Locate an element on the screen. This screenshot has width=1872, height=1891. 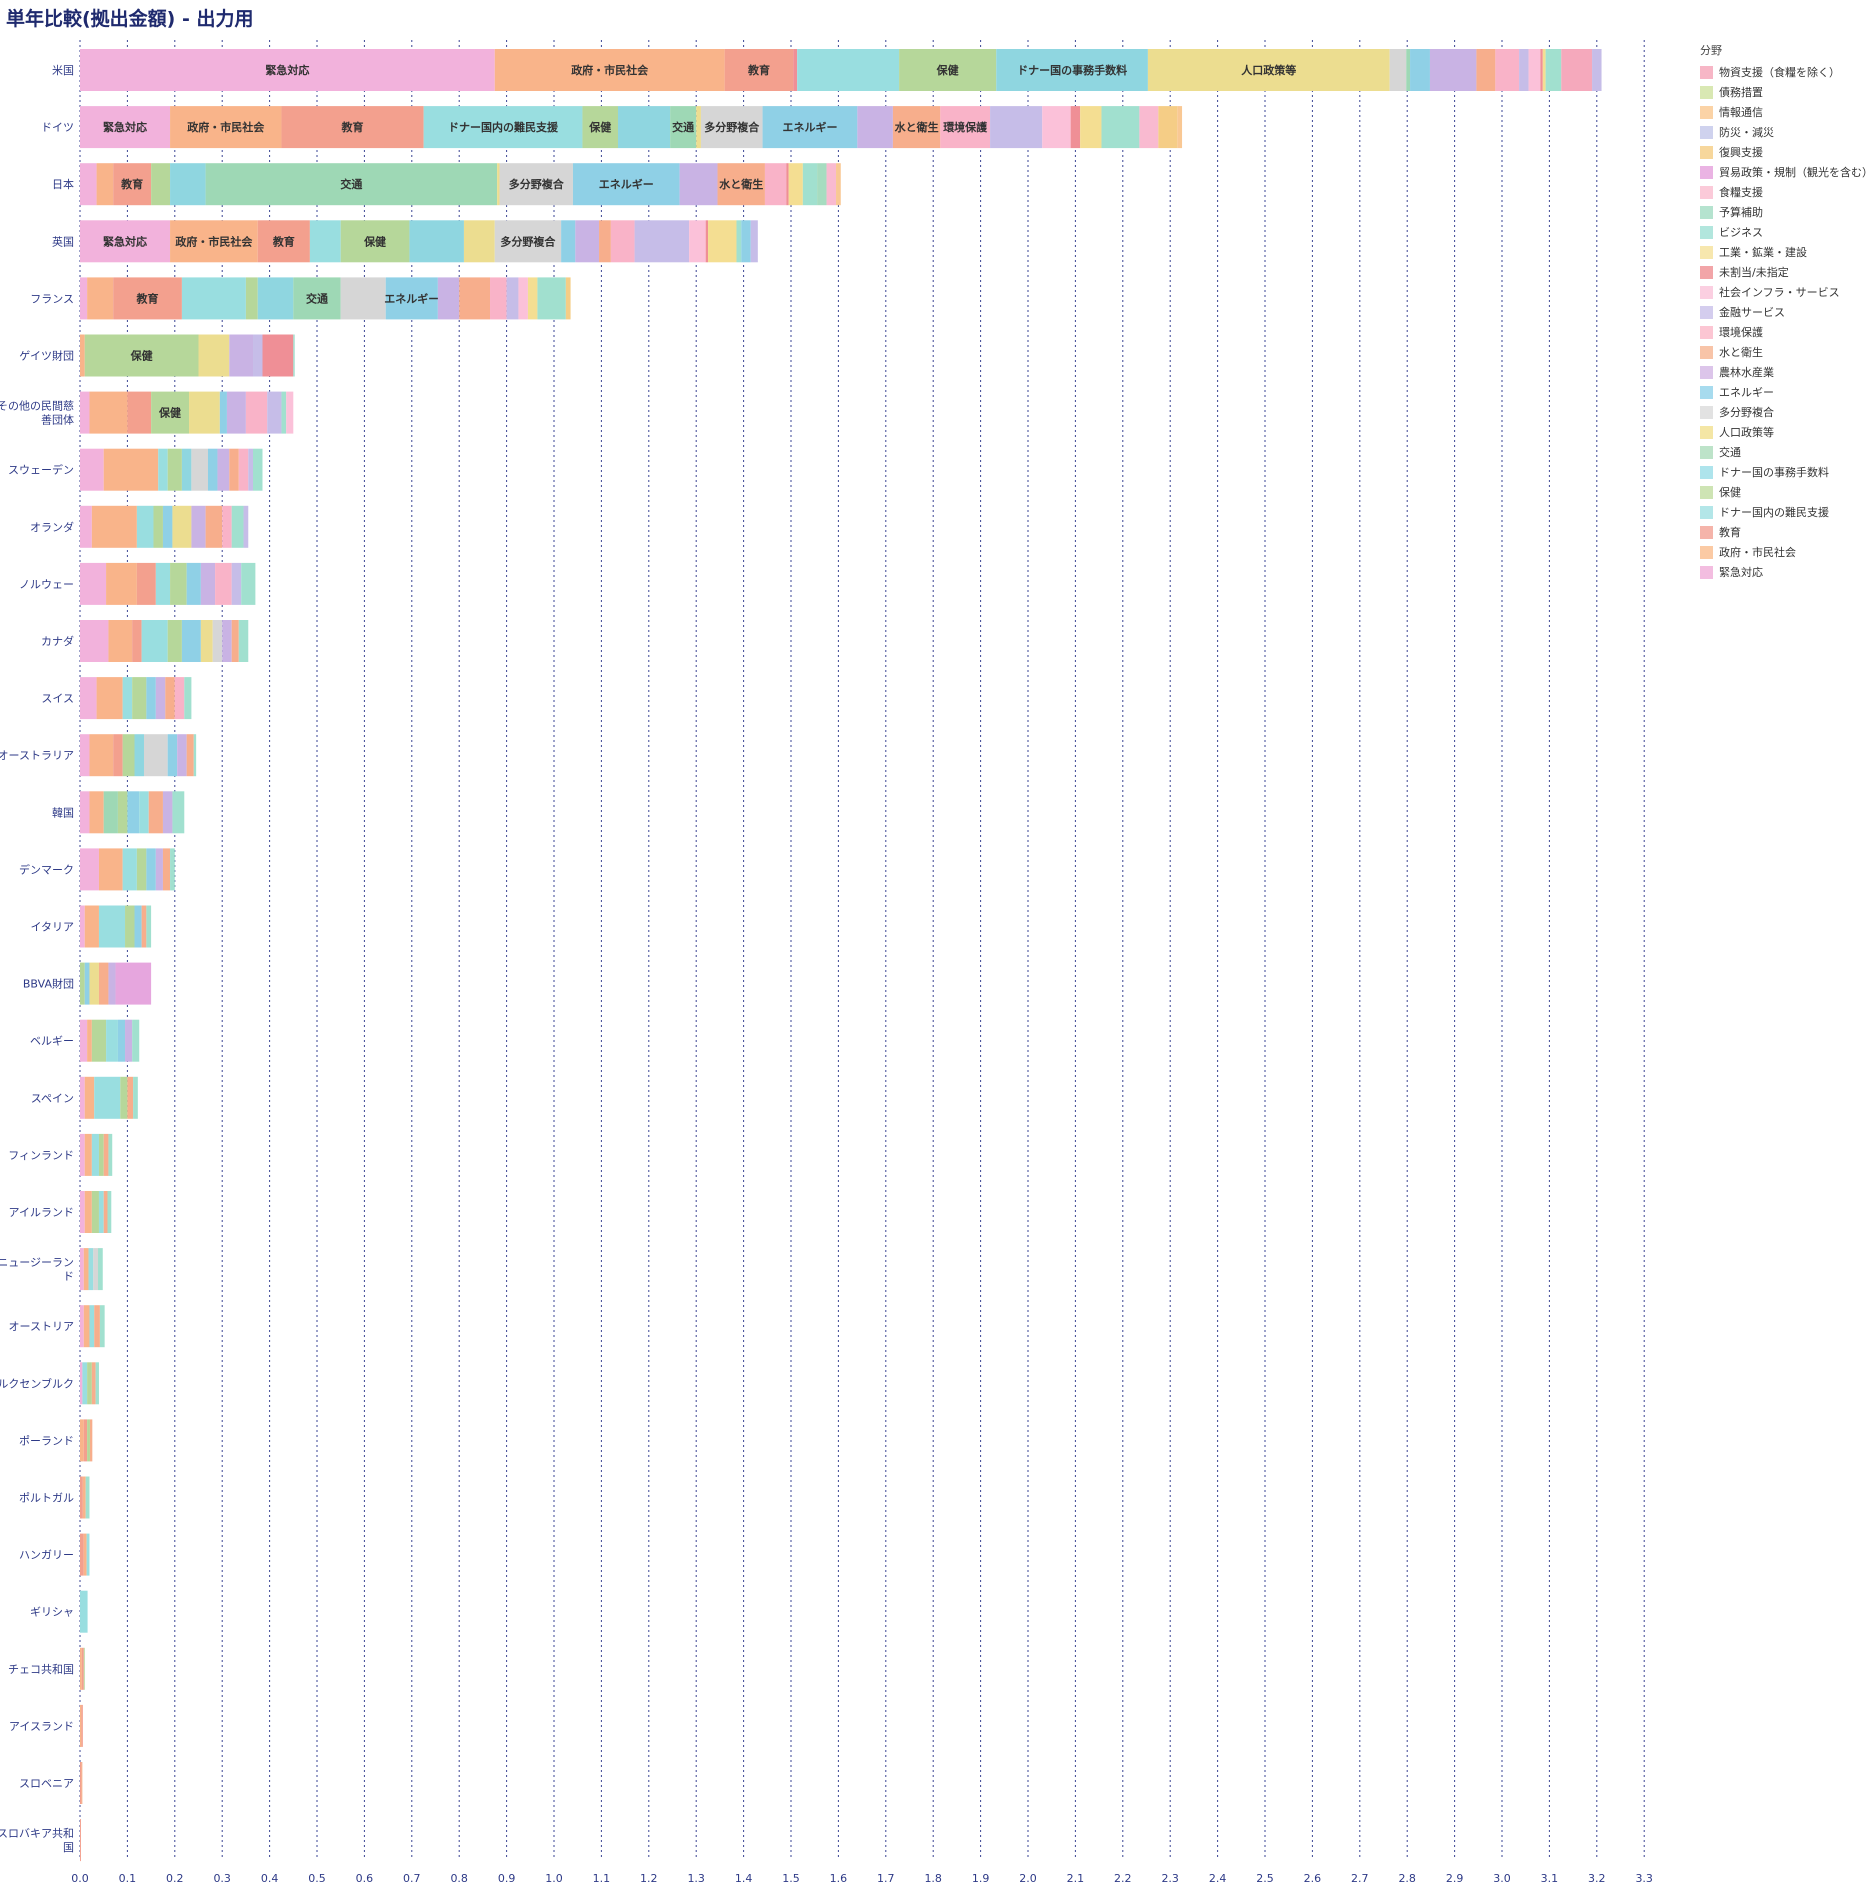
legend-item: 食糧支援 is located at coordinates (1786, 192).